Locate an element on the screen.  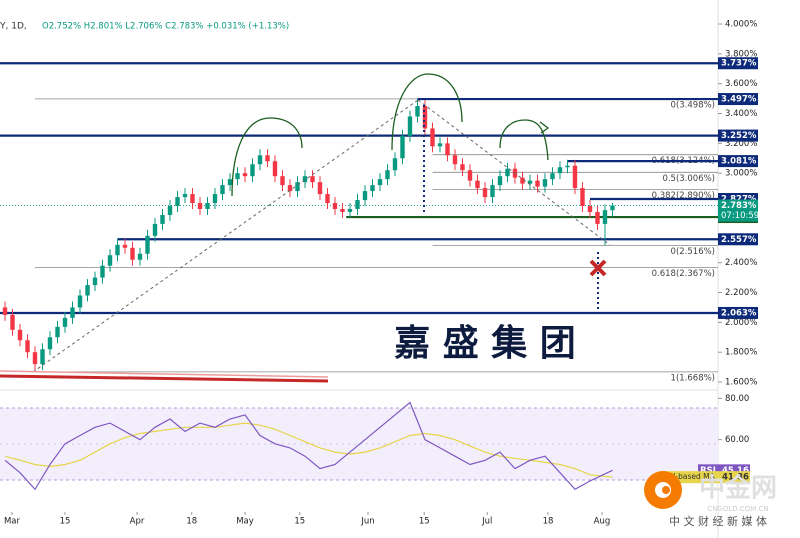
fib-label: 0.382(2.890%) is located at coordinates (683, 196).